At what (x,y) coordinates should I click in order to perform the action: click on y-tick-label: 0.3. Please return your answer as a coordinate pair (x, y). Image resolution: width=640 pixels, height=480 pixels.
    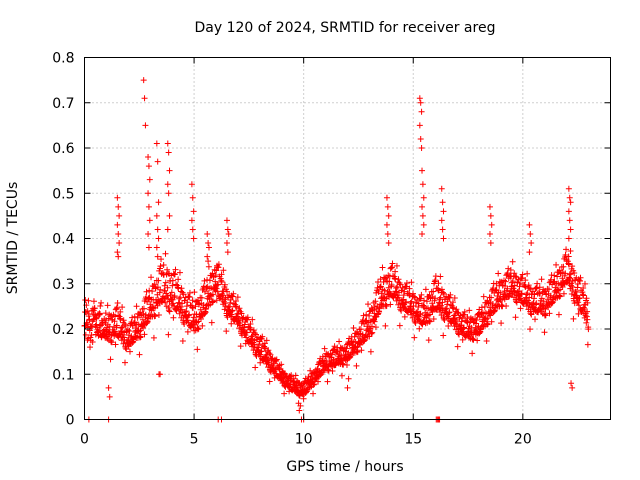
    Looking at the image, I should click on (63, 285).